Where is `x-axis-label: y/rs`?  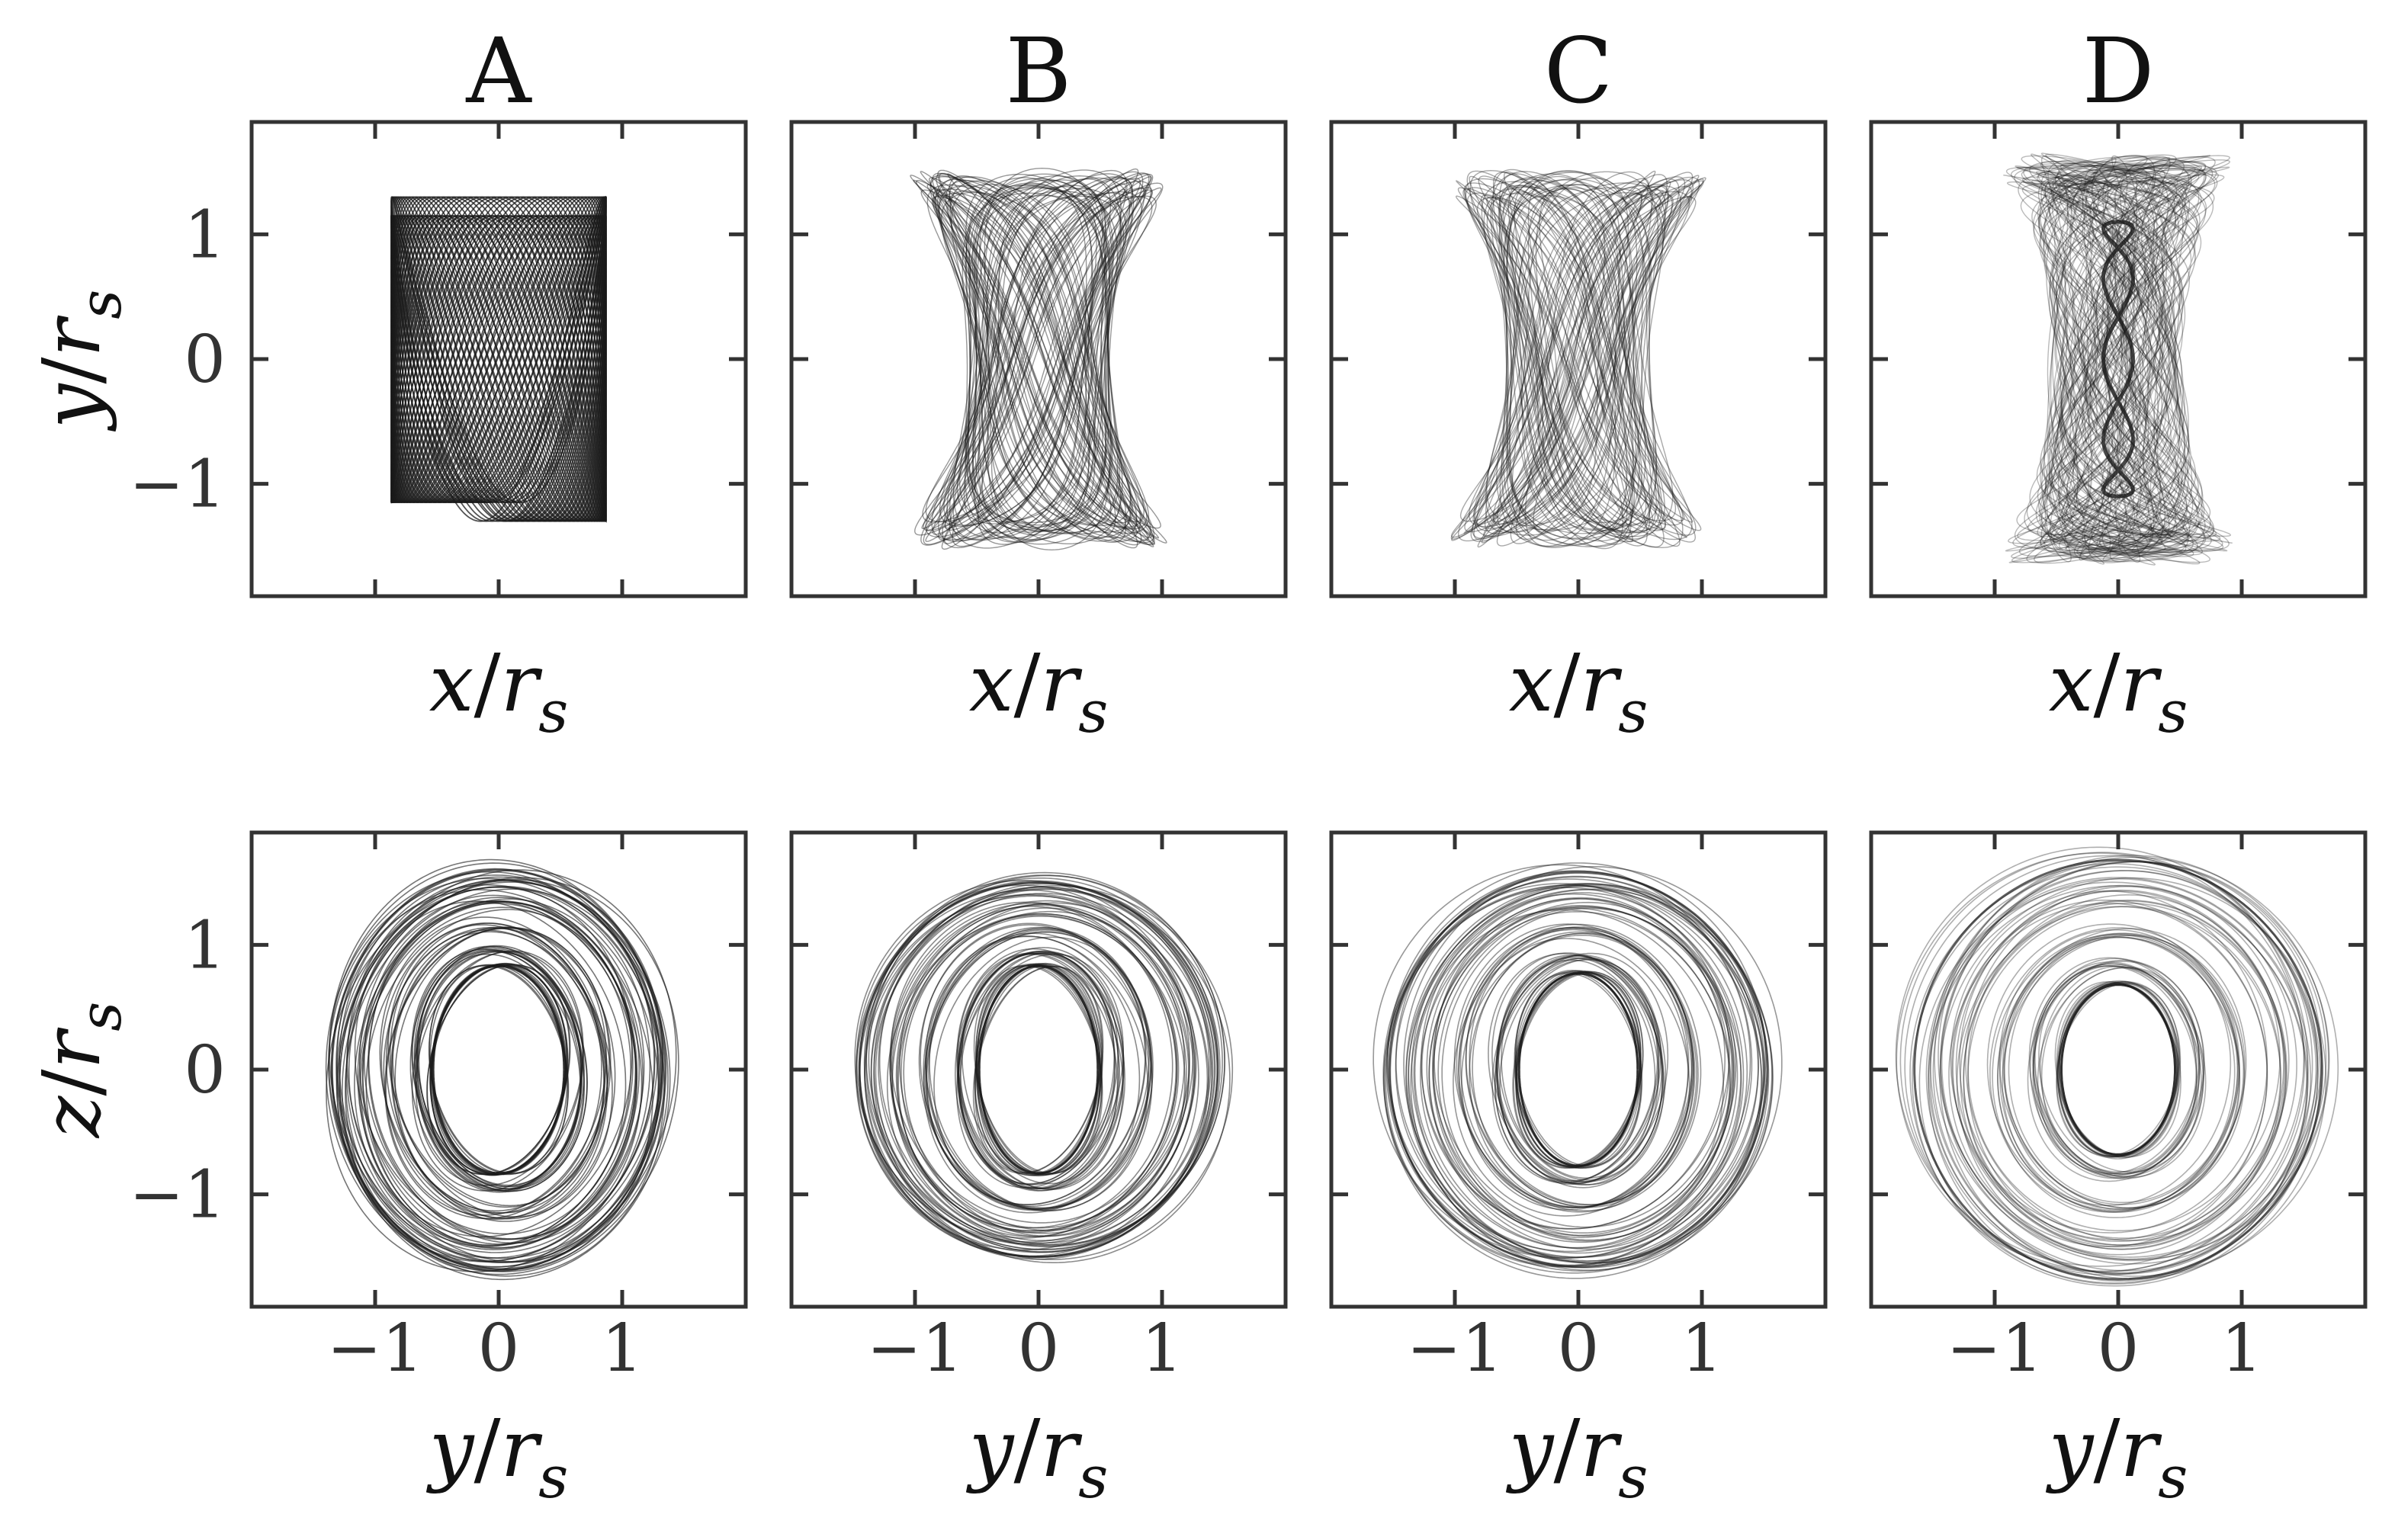 x-axis-label: y/rs is located at coordinates (1577, 1456).